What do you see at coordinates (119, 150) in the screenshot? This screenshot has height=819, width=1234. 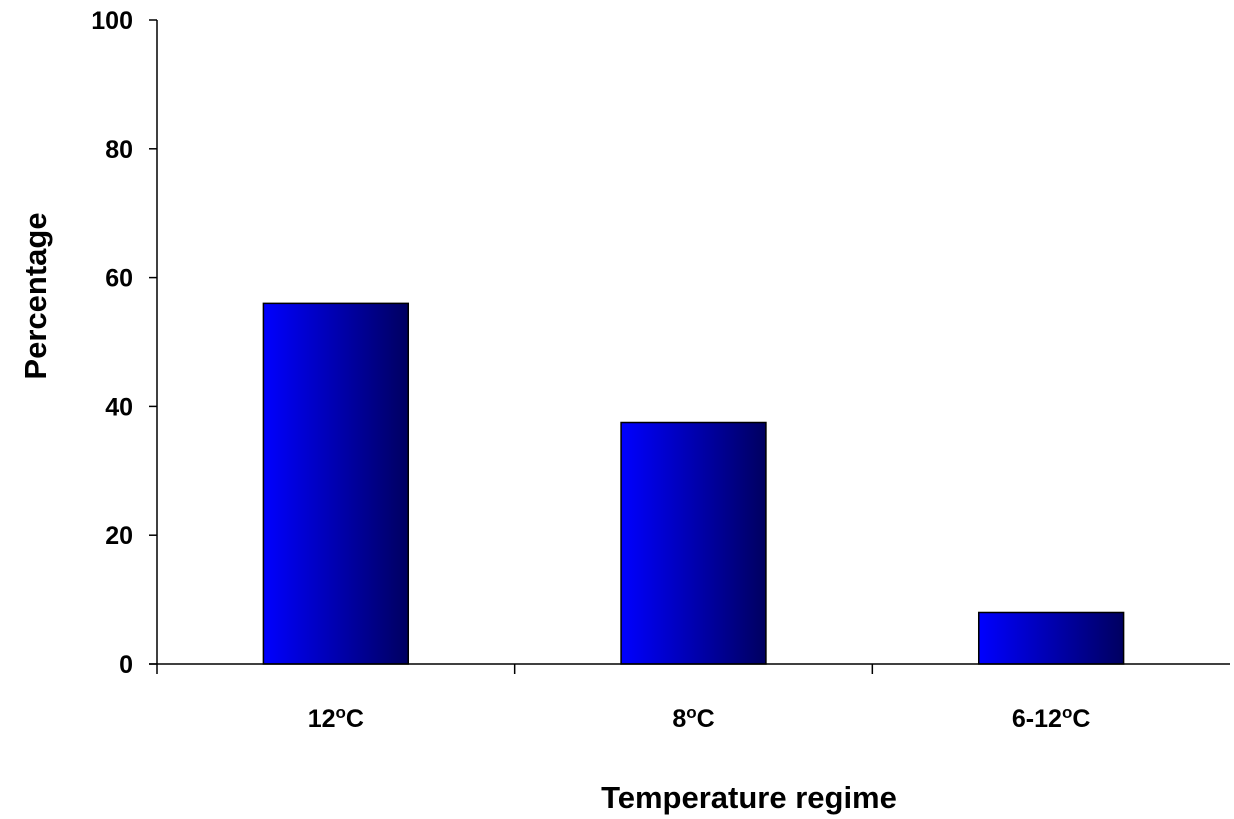 I see `y-tick-label: 80` at bounding box center [119, 150].